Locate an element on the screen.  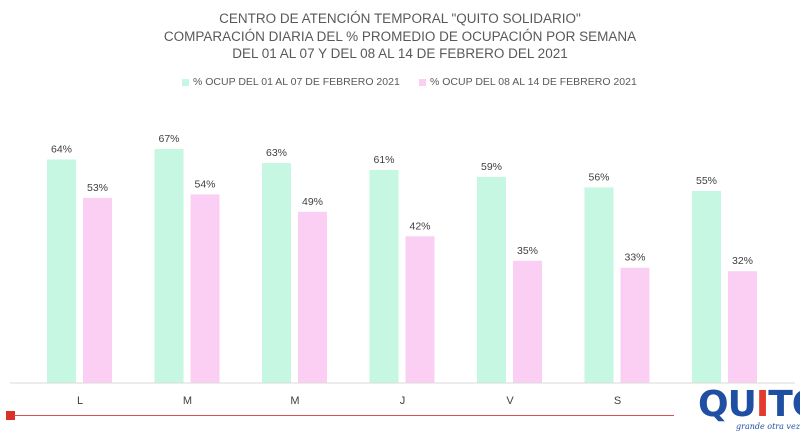
data-label-week2-3: 42% is located at coordinates (419, 226).